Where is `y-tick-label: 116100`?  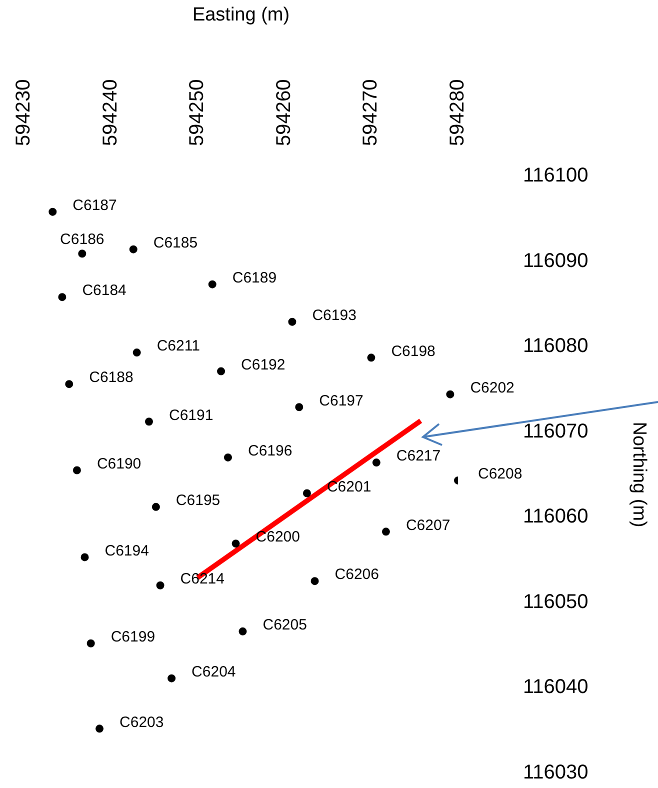
y-tick-label: 116100 is located at coordinates (555, 175).